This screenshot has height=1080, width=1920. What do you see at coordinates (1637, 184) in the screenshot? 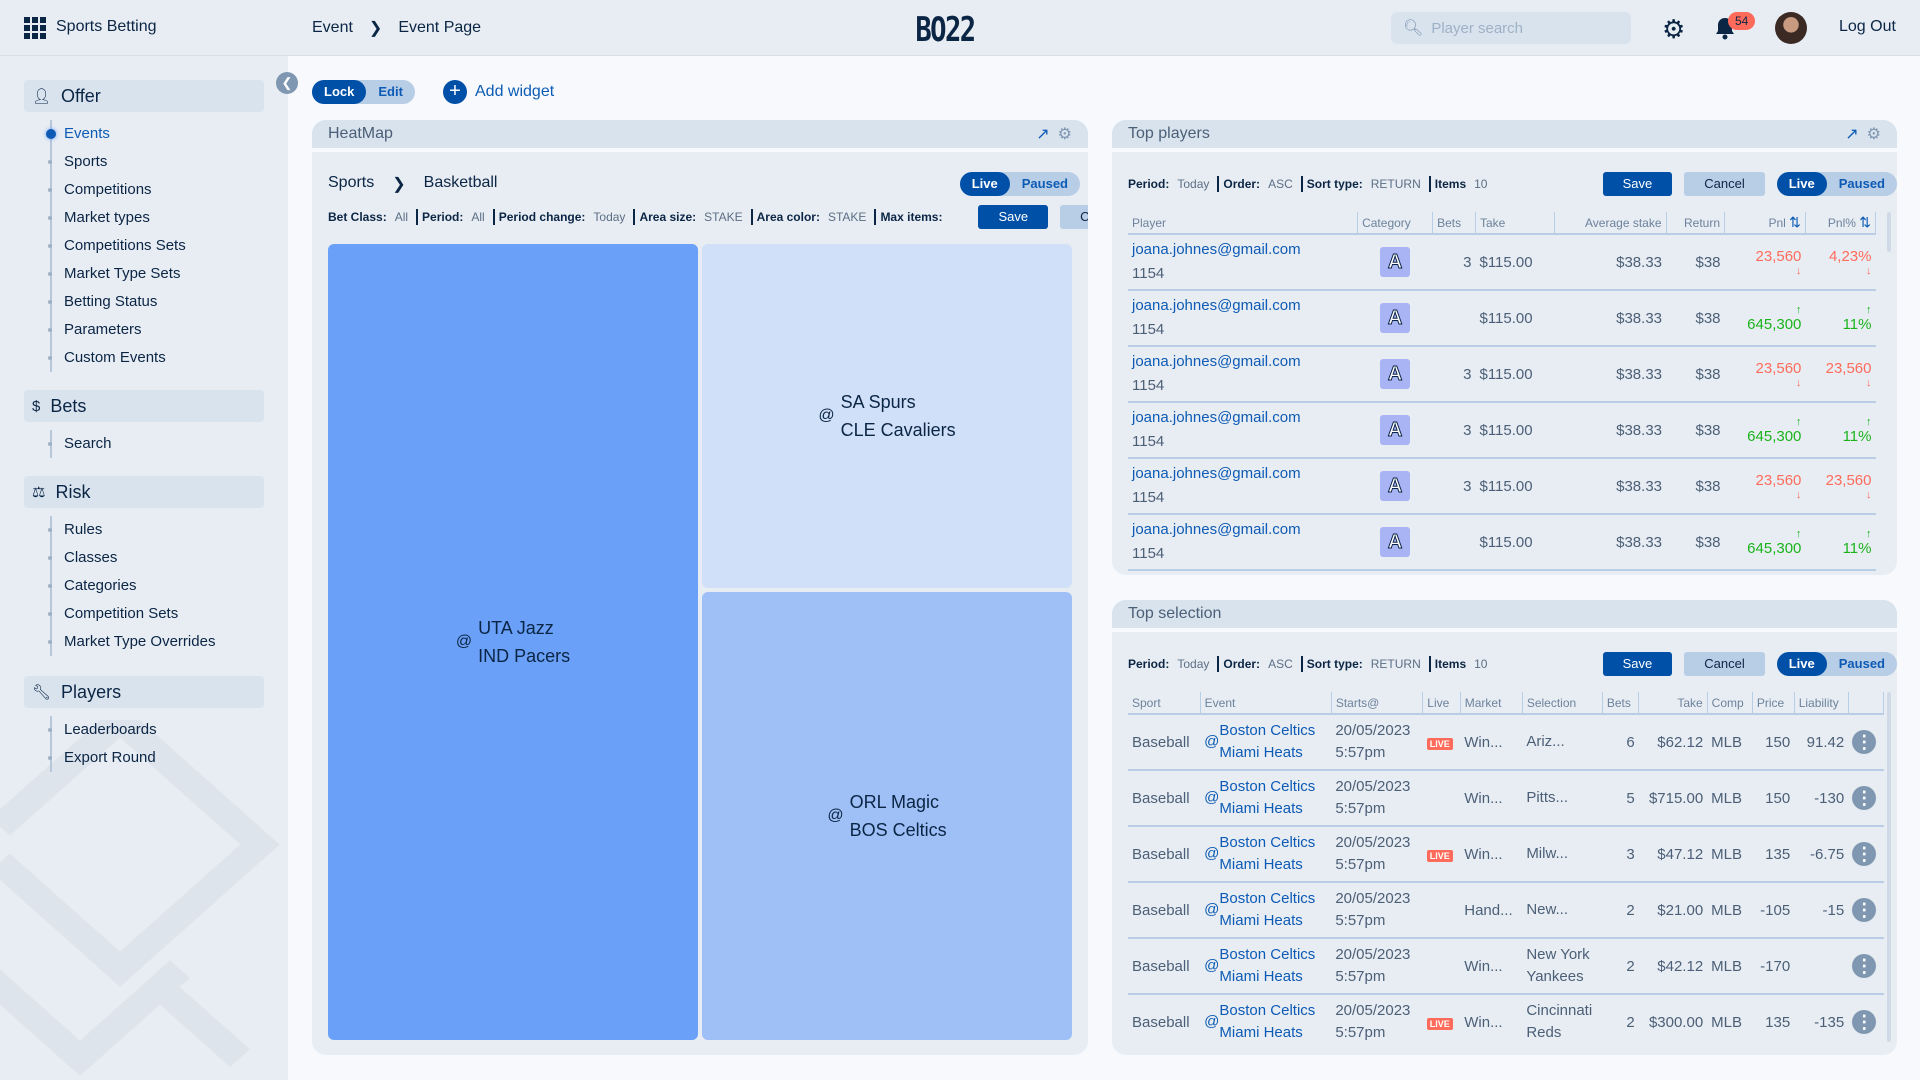
I see `save-button: Save` at bounding box center [1637, 184].